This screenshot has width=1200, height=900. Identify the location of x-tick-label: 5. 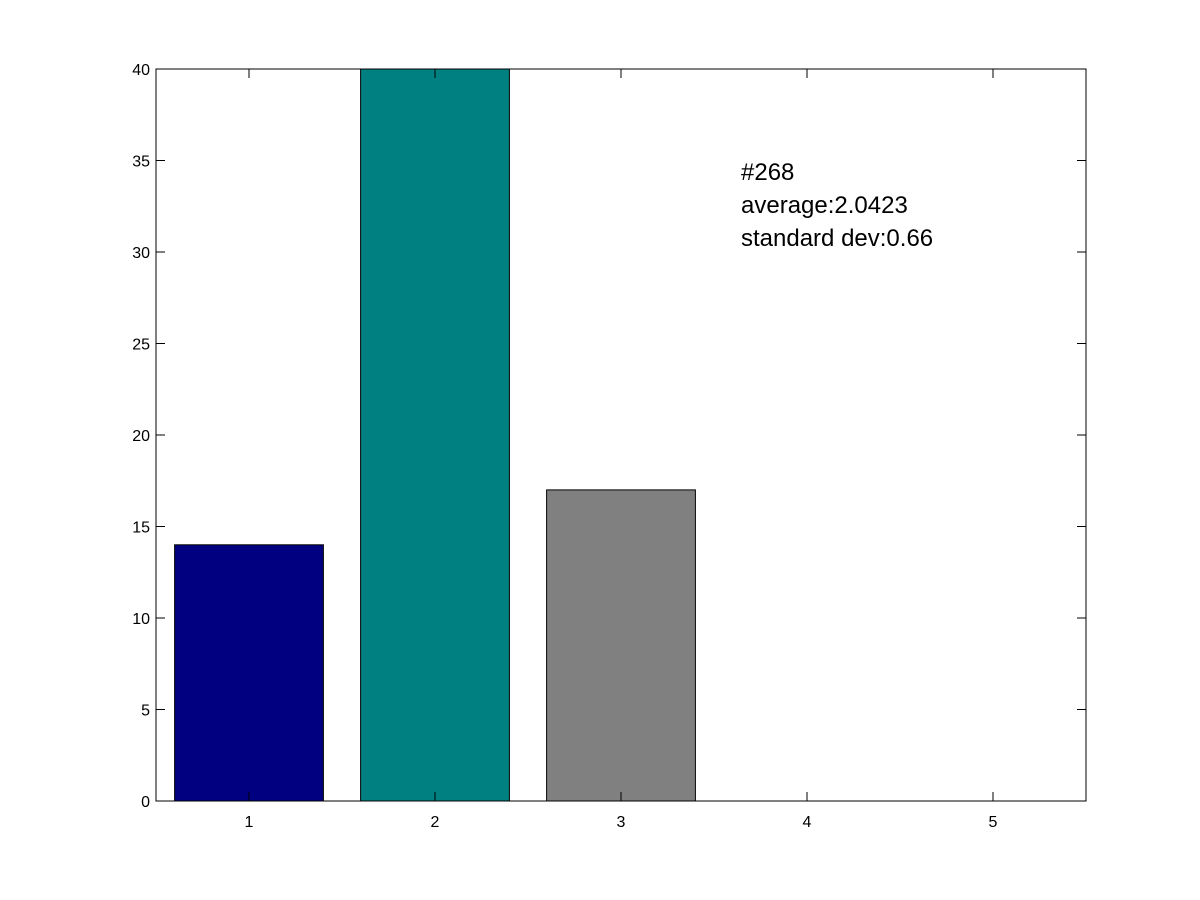
(993, 822).